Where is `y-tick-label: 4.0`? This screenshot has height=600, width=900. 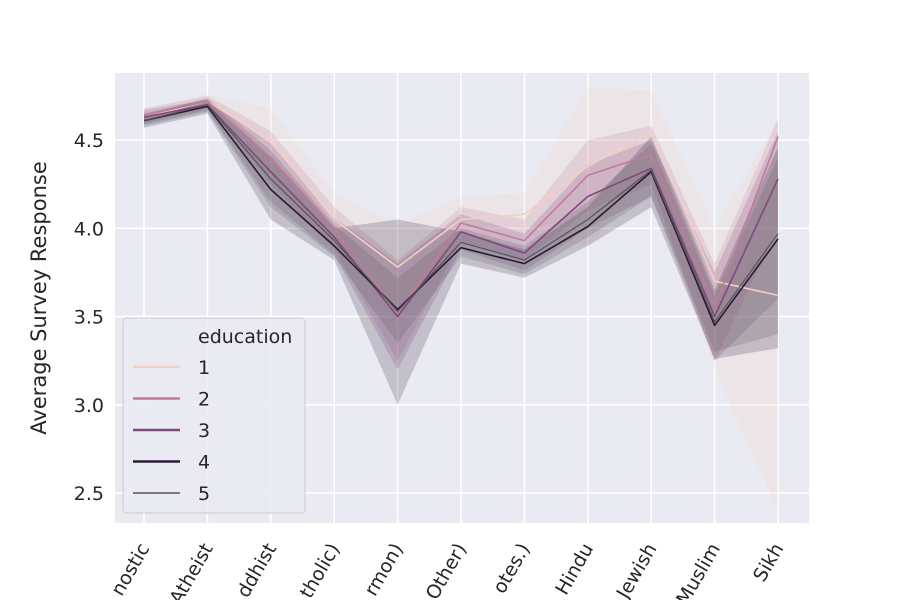 y-tick-label: 4.0 is located at coordinates (89, 229).